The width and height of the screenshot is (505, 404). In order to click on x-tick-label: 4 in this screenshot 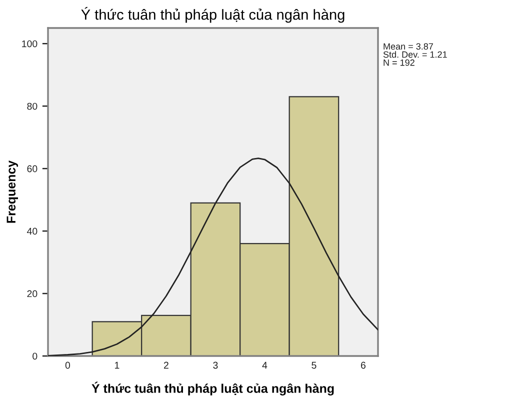, I will do `click(265, 365)`.